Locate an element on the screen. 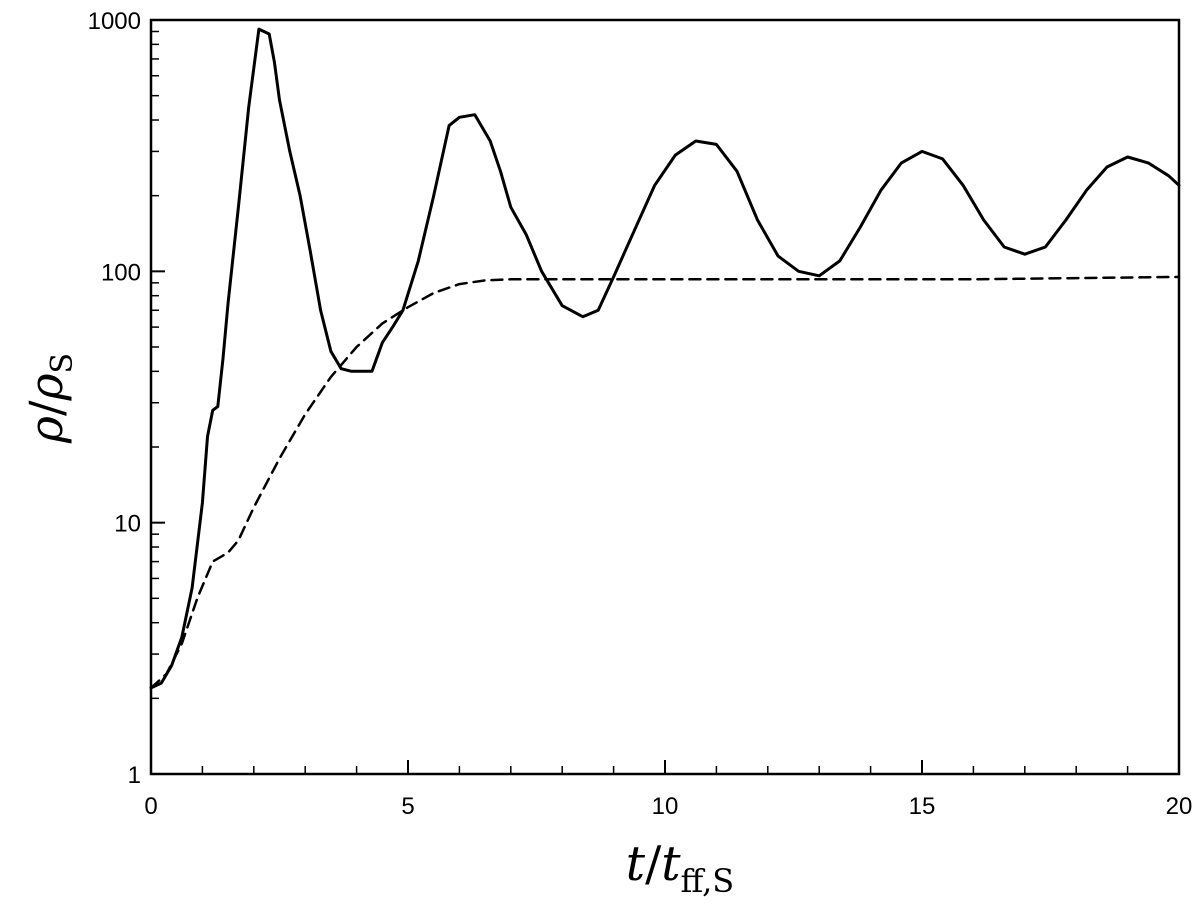  x-axis-title-sub: ff,S is located at coordinates (708, 881).